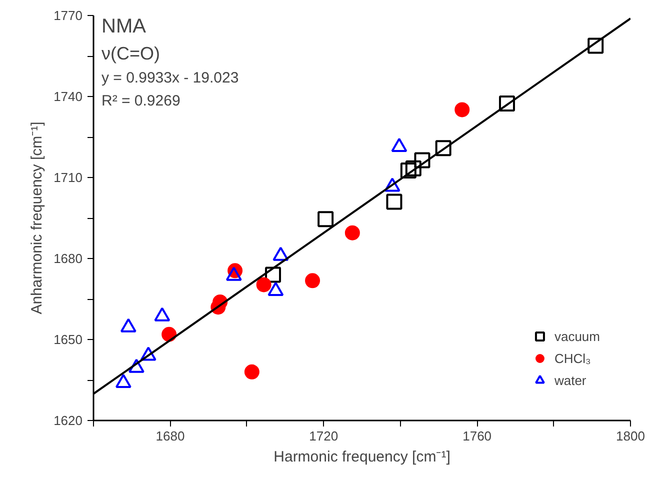  Describe the element at coordinates (131, 54) in the screenshot. I see `annotation: ν(C=O)` at that location.